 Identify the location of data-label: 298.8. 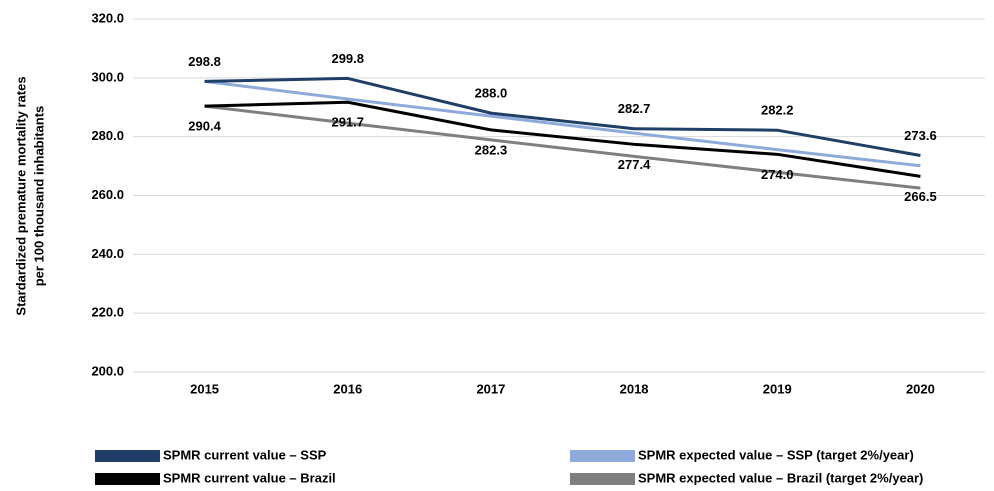
(204, 61).